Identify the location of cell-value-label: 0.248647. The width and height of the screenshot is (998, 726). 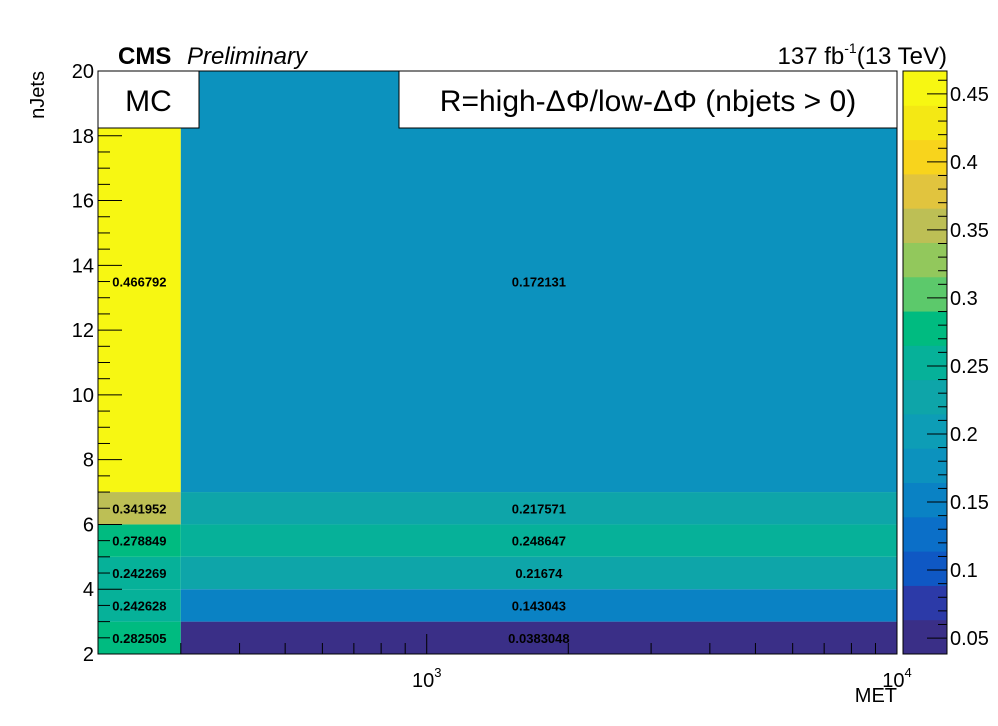
(539, 541).